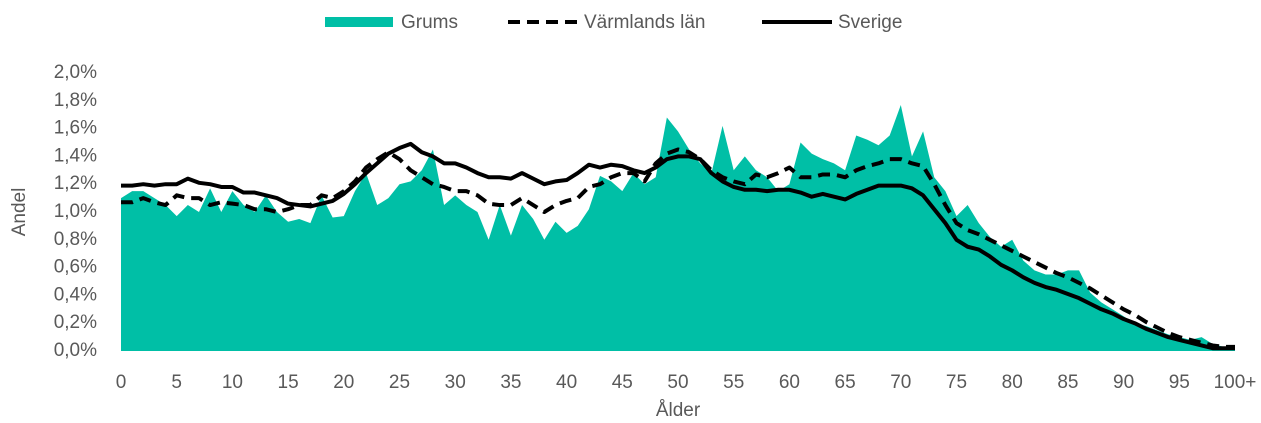 The image size is (1261, 423). I want to click on x-tick-label: 100+, so click(1235, 382).